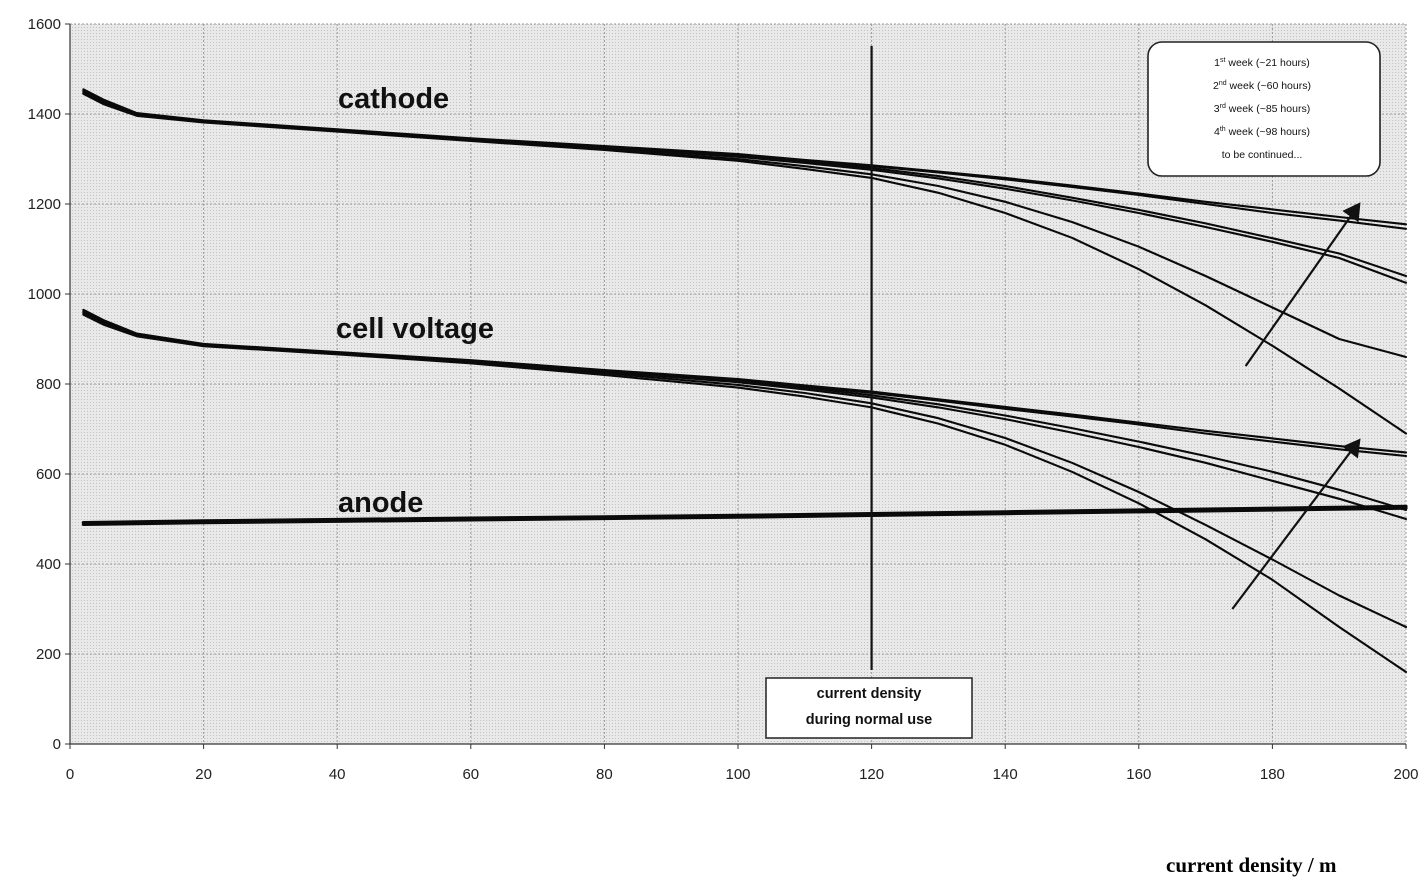  What do you see at coordinates (203, 774) in the screenshot?
I see `x-tick-label: 20` at bounding box center [203, 774].